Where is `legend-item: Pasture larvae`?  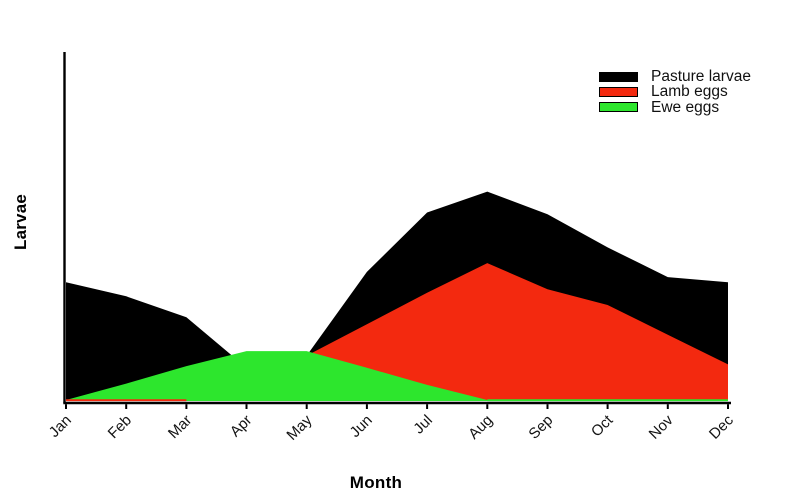 legend-item: Pasture larvae is located at coordinates (675, 76).